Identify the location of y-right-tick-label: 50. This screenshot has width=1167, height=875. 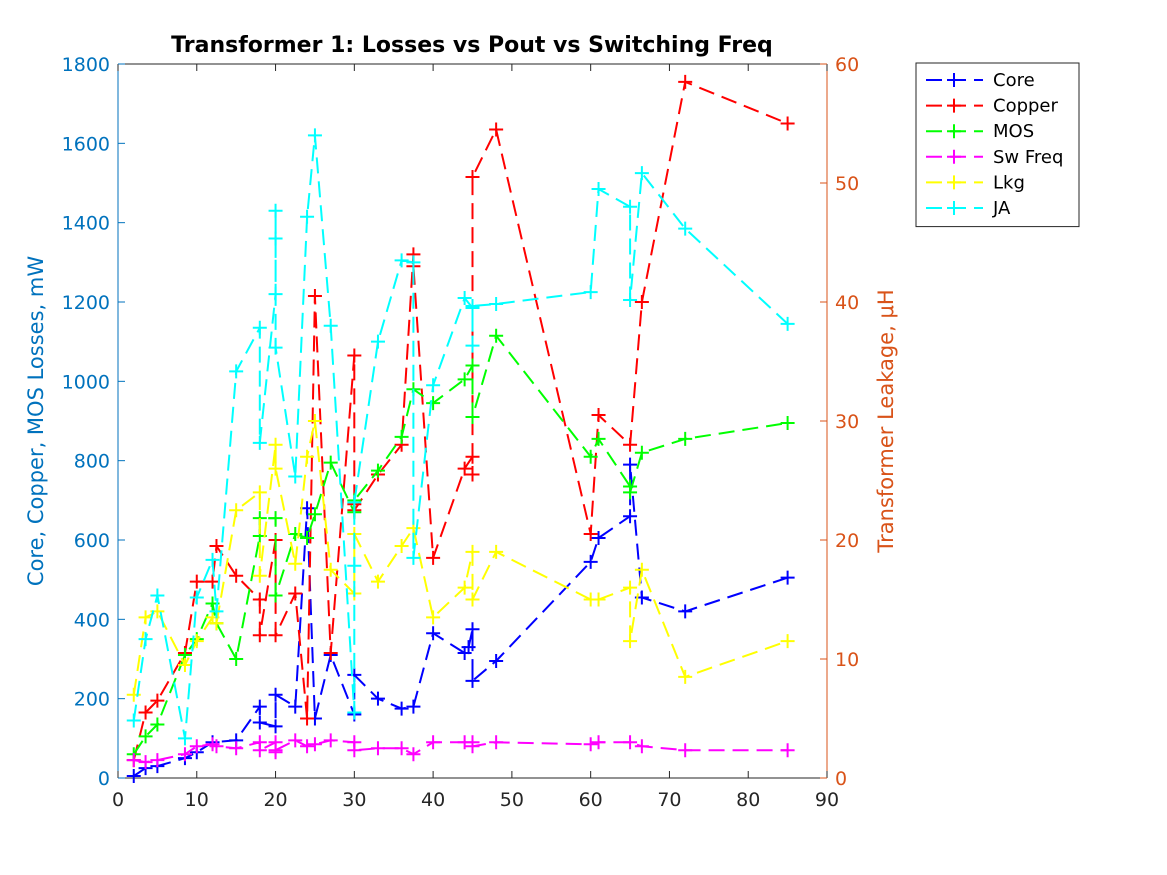
(847, 184).